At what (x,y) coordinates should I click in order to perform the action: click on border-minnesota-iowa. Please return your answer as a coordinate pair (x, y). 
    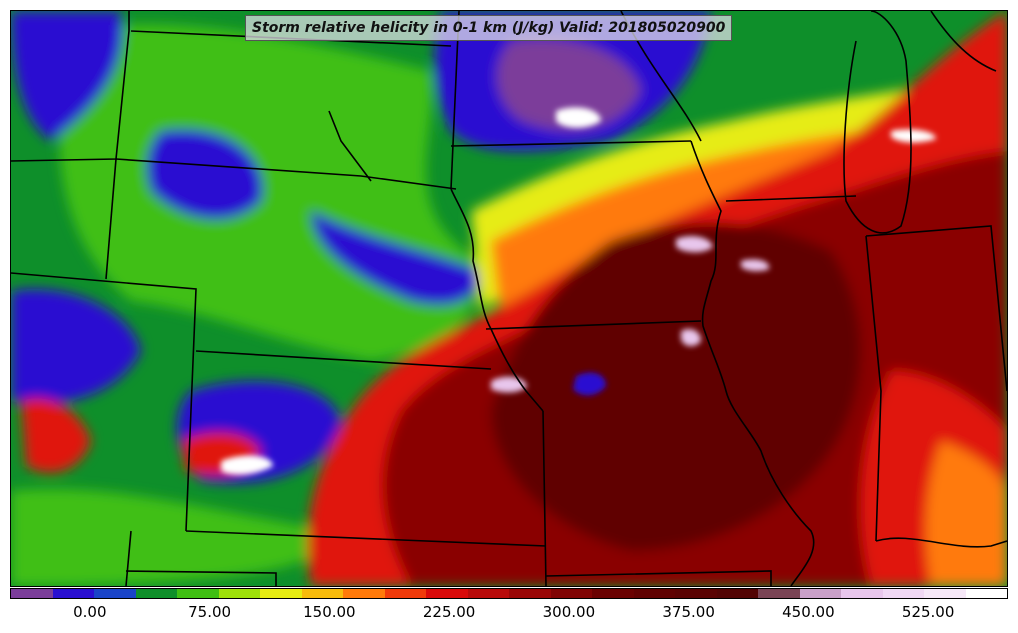
    Looking at the image, I should click on (571, 143).